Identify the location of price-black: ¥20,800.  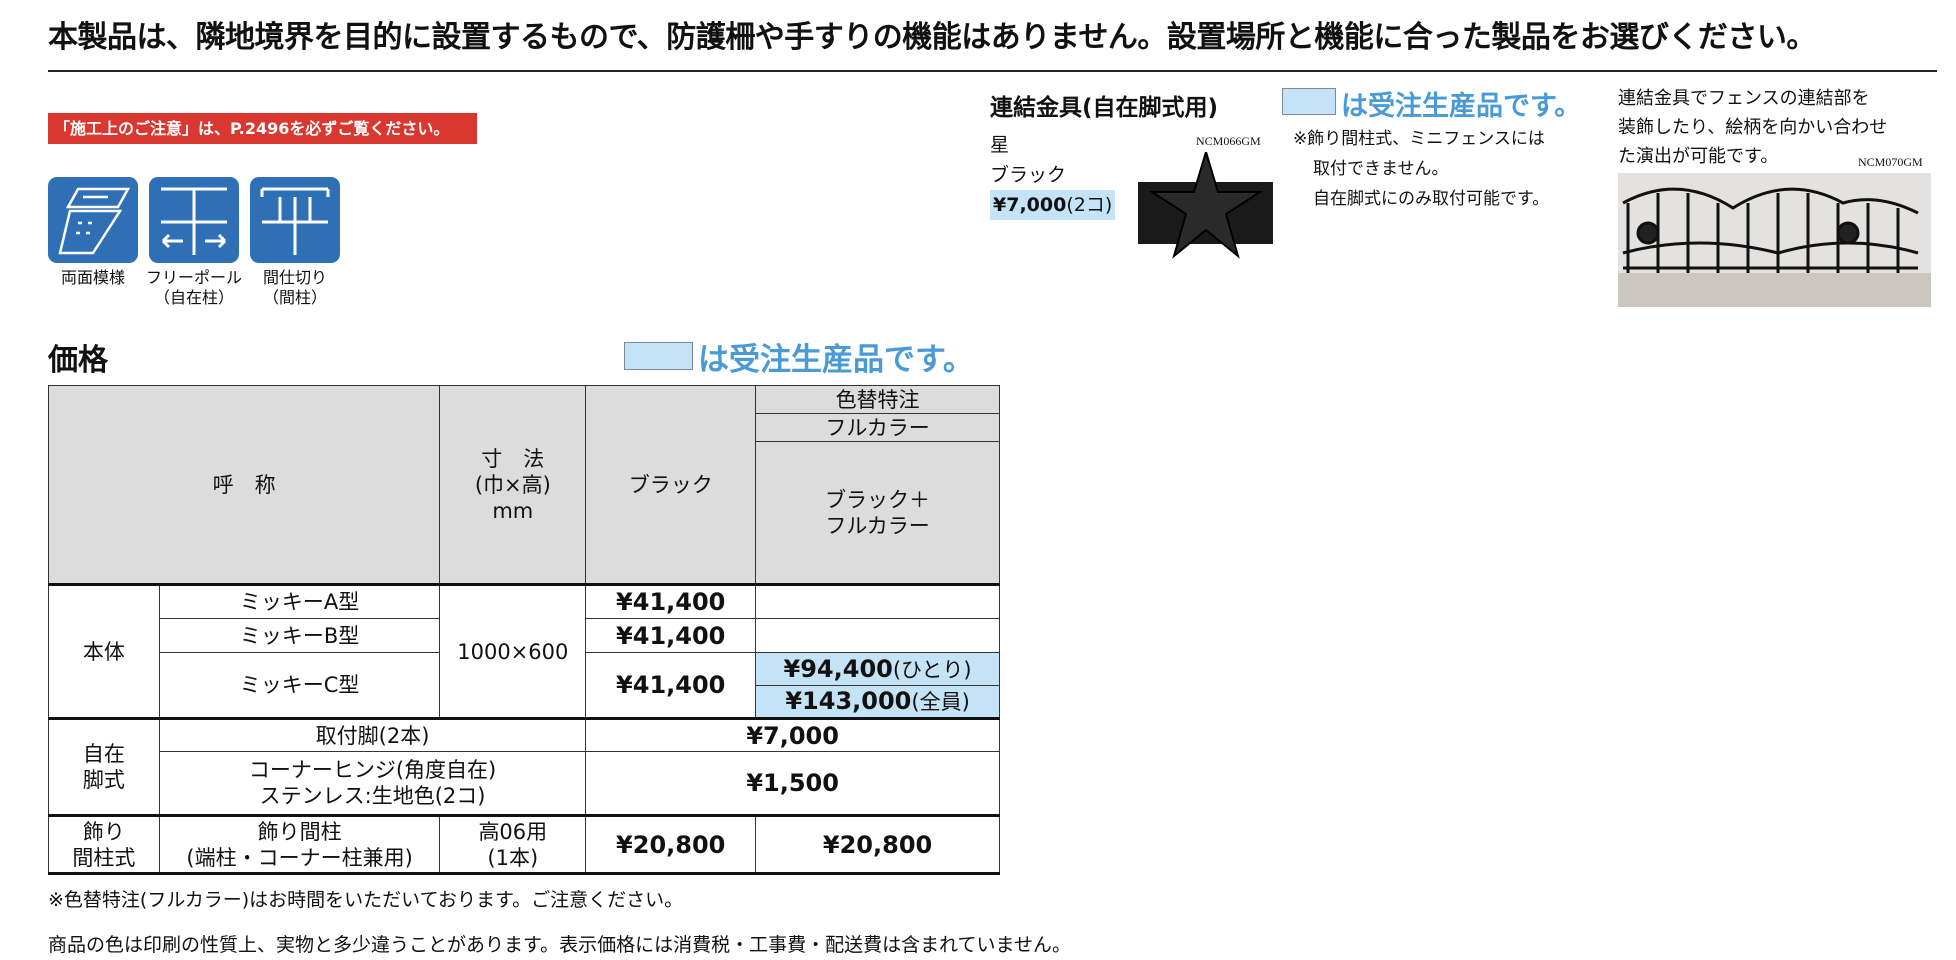
(671, 844).